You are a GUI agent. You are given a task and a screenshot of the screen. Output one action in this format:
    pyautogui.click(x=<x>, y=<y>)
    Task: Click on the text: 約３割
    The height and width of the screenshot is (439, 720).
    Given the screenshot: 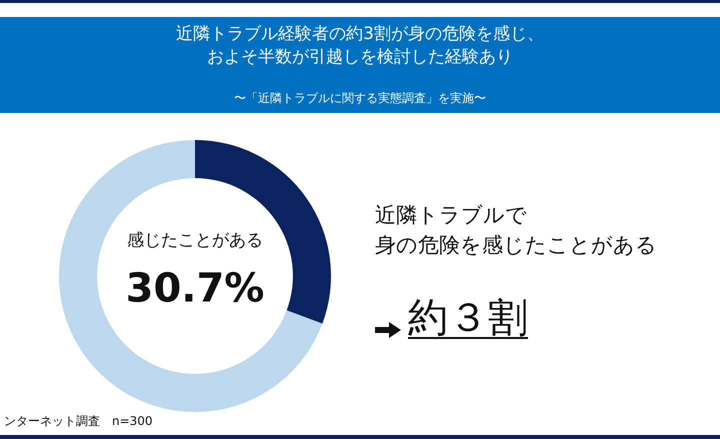 What is the action you would take?
    pyautogui.click(x=468, y=318)
    